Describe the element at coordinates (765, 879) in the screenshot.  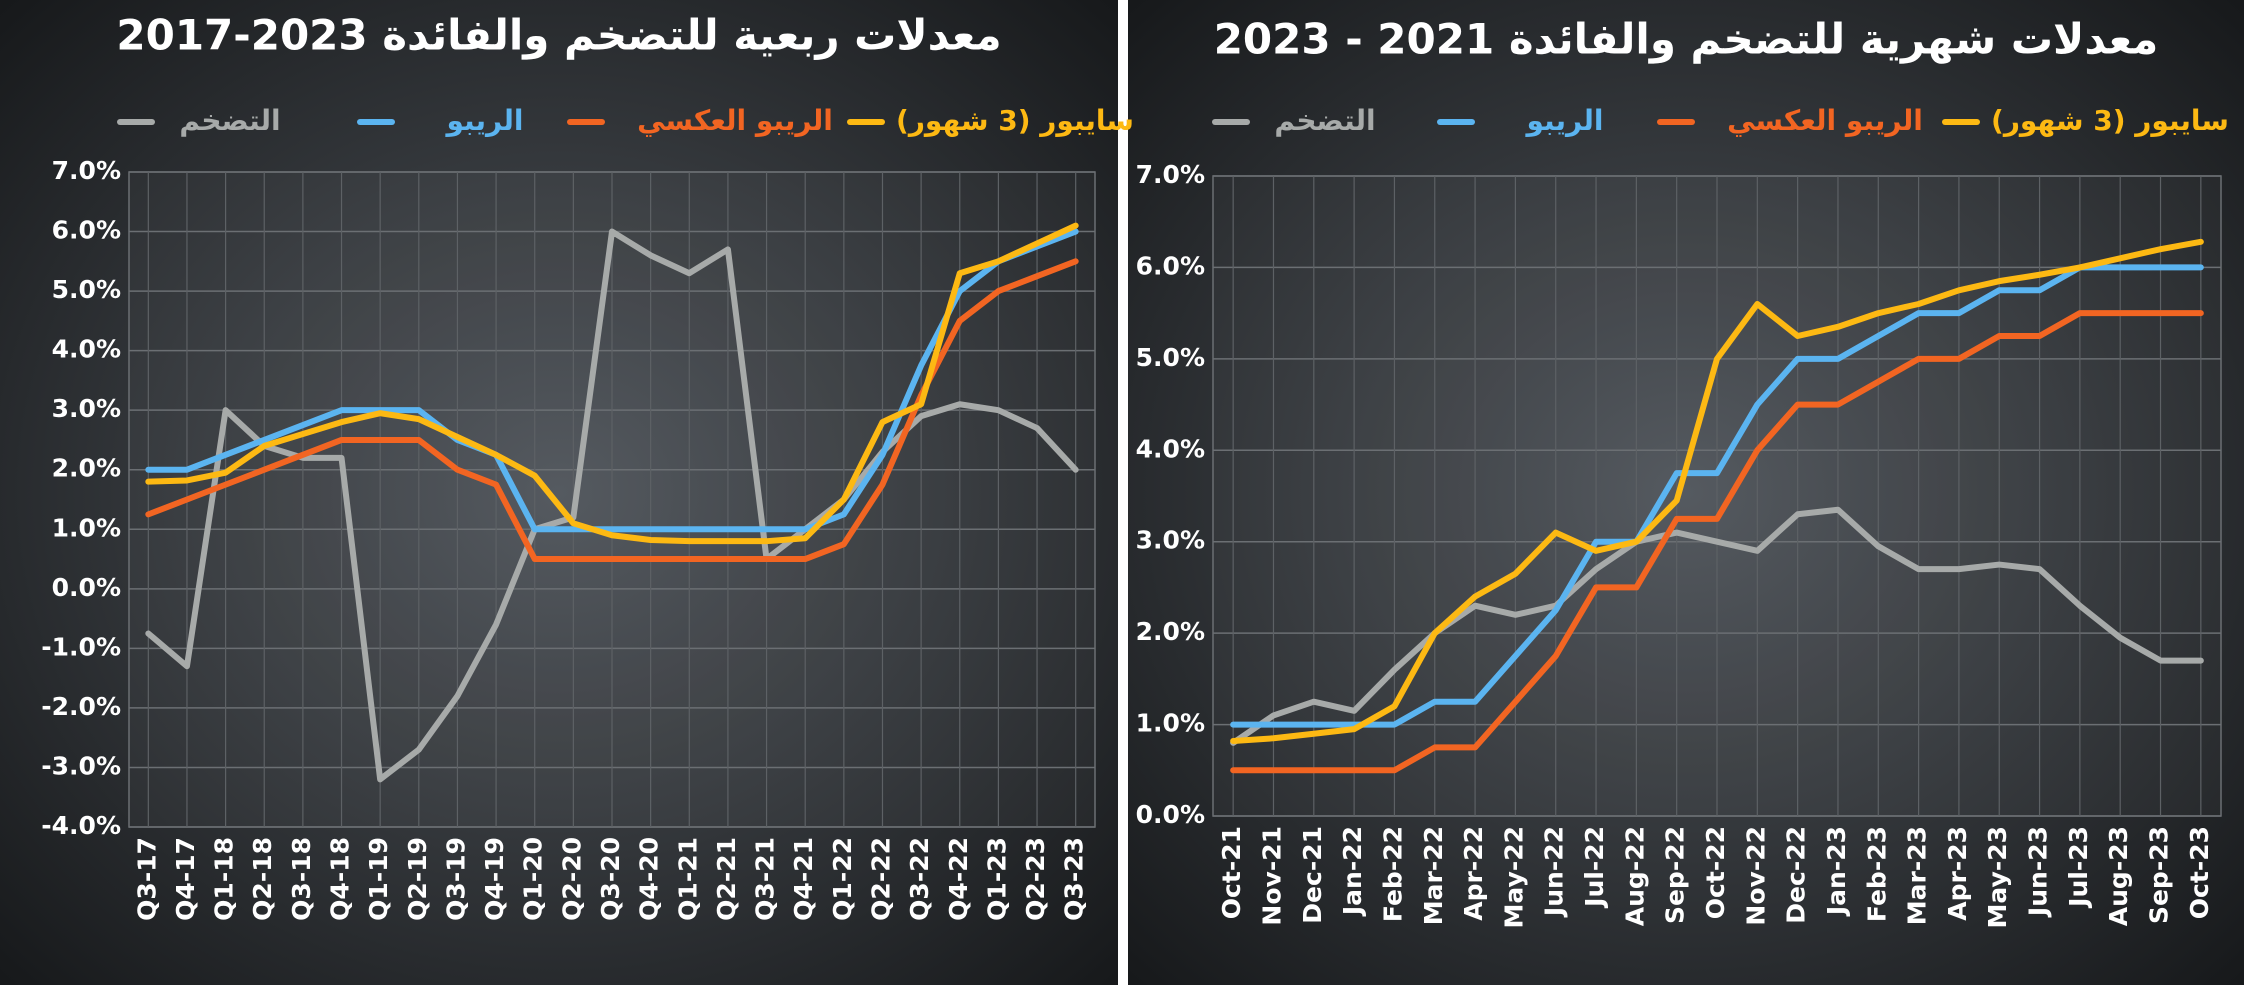
I see `x-tick-label: Q3-21` at that location.